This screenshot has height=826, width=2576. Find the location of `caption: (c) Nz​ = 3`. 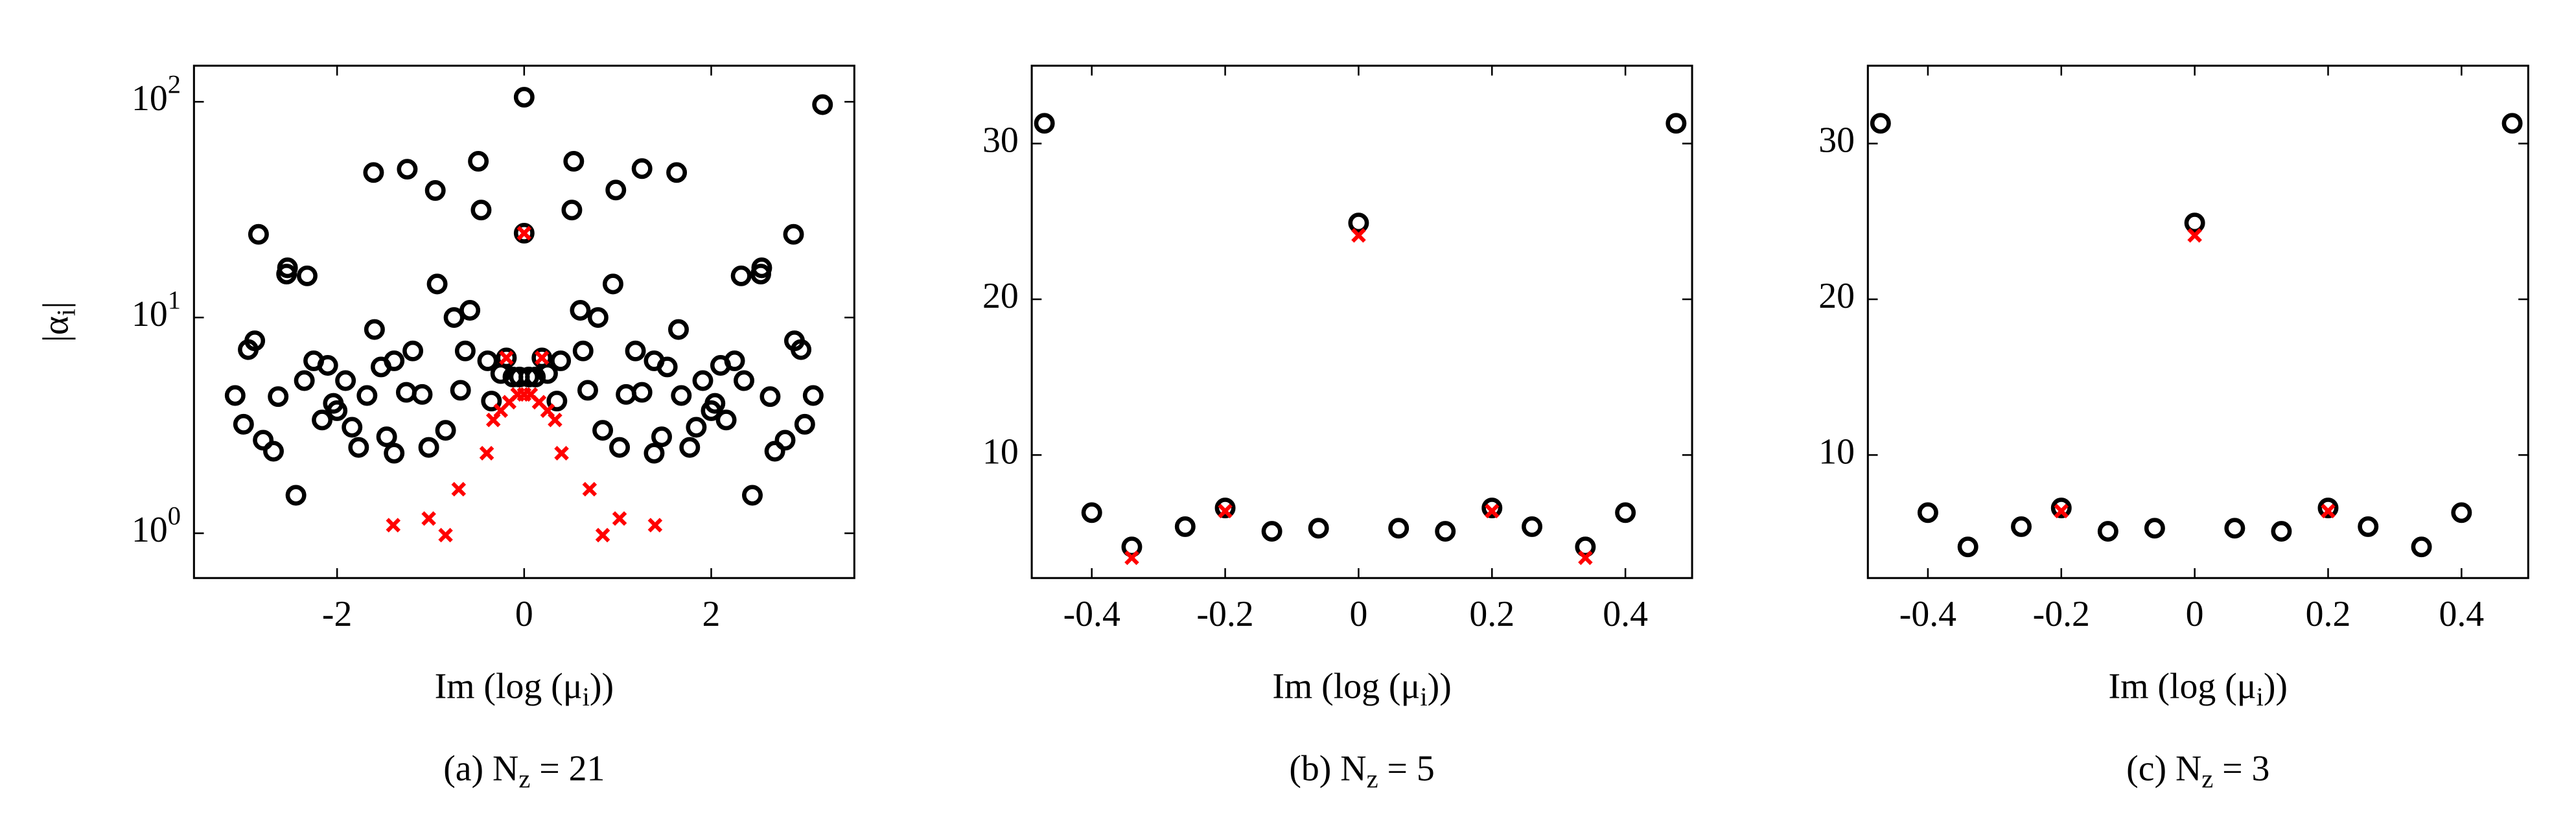

caption: (c) Nz​ = 3 is located at coordinates (2197, 771).